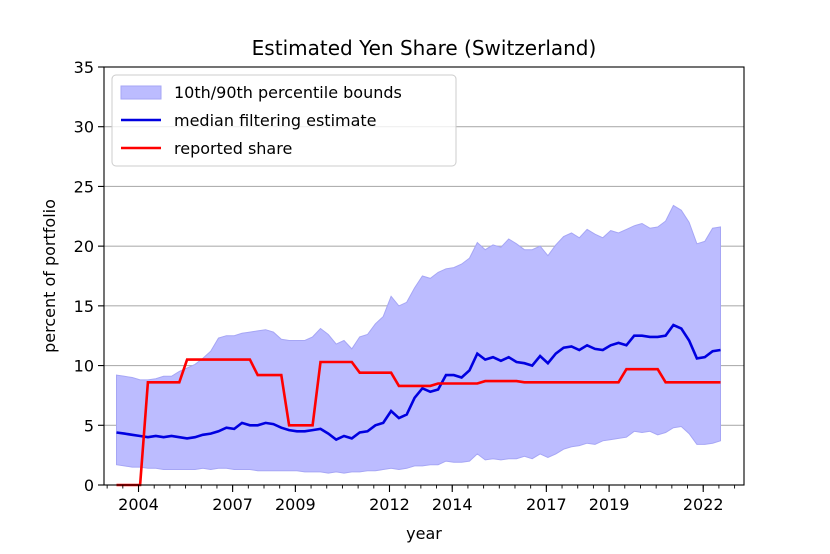  What do you see at coordinates (288, 92) in the screenshot?
I see `legend-label: 10th/90th percentile bounds` at bounding box center [288, 92].